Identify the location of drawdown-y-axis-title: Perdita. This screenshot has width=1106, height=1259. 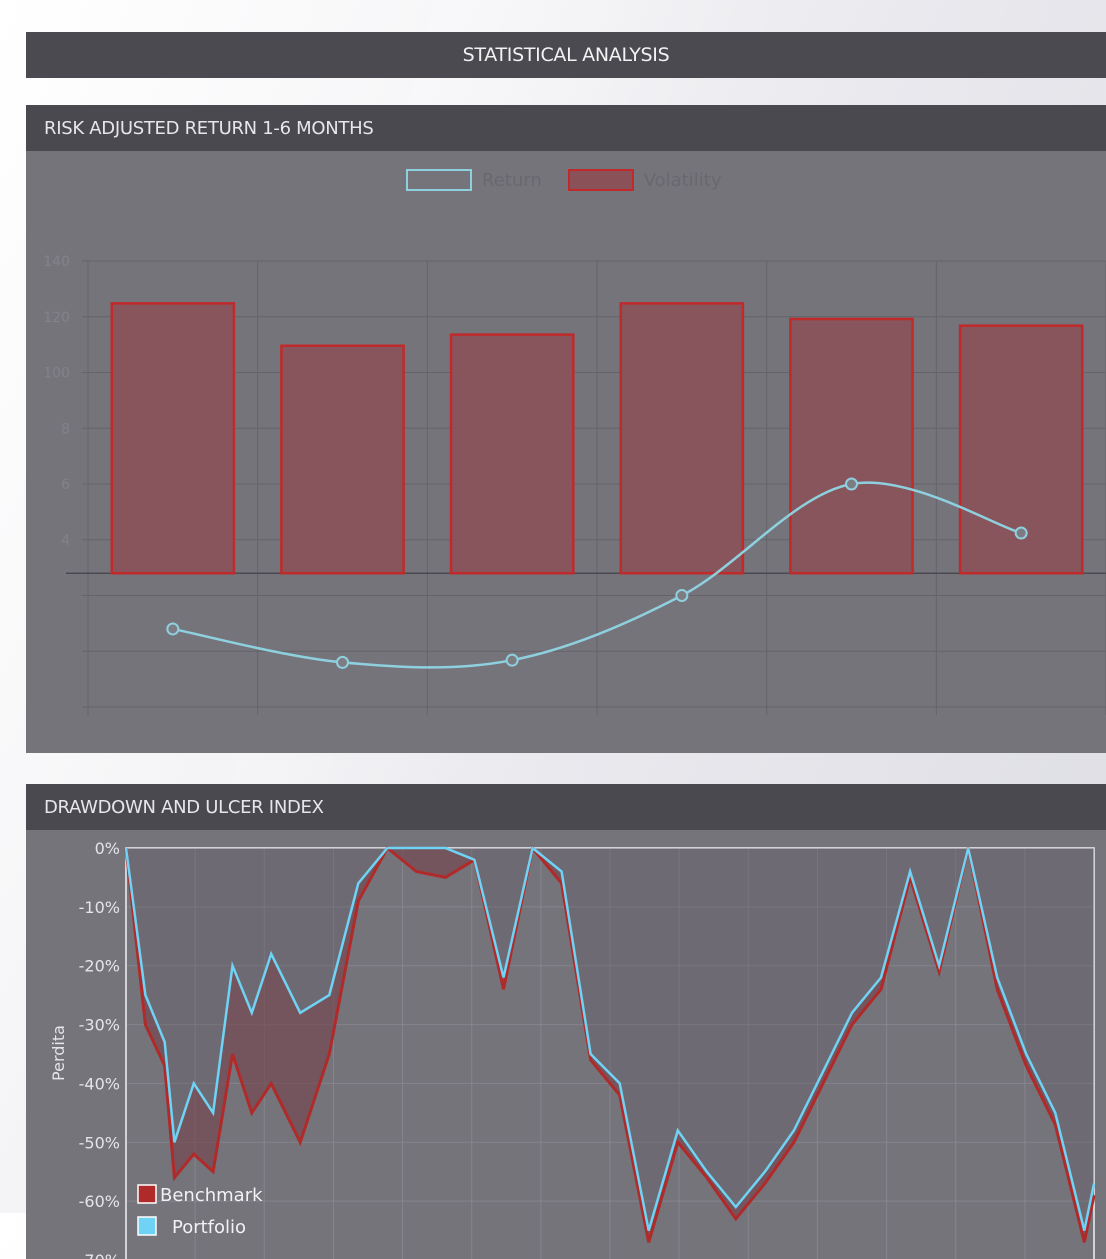
(58, 1053).